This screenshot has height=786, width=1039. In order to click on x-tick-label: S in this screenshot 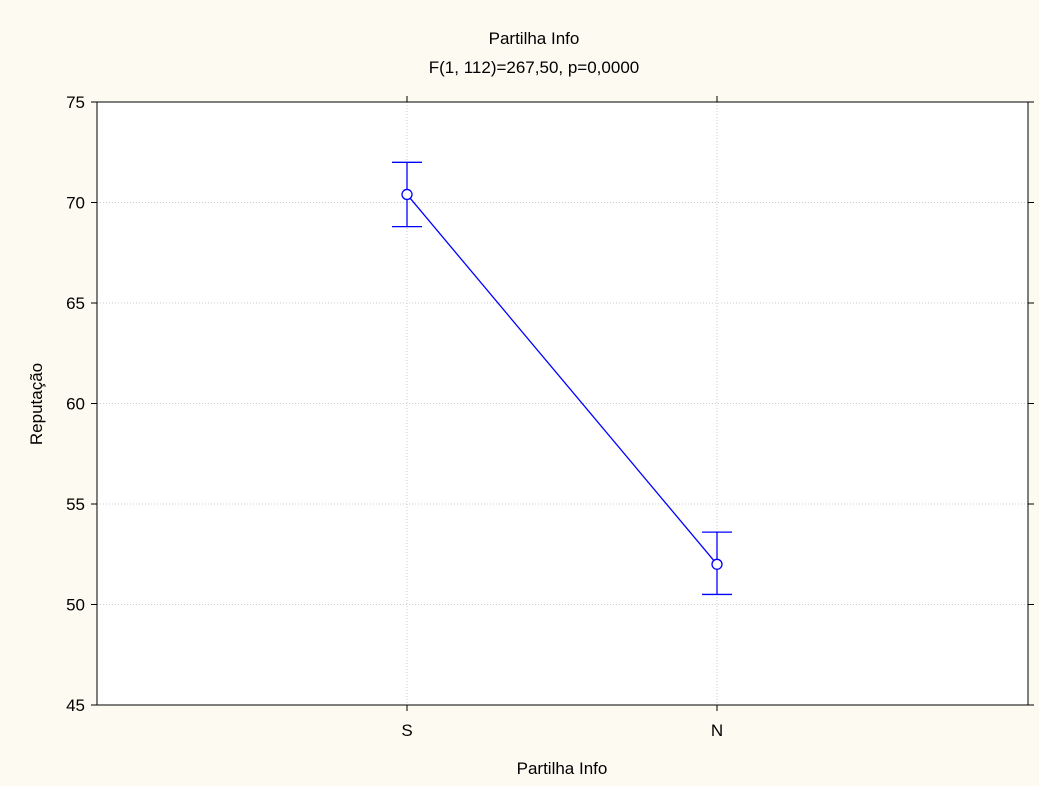, I will do `click(406, 730)`.